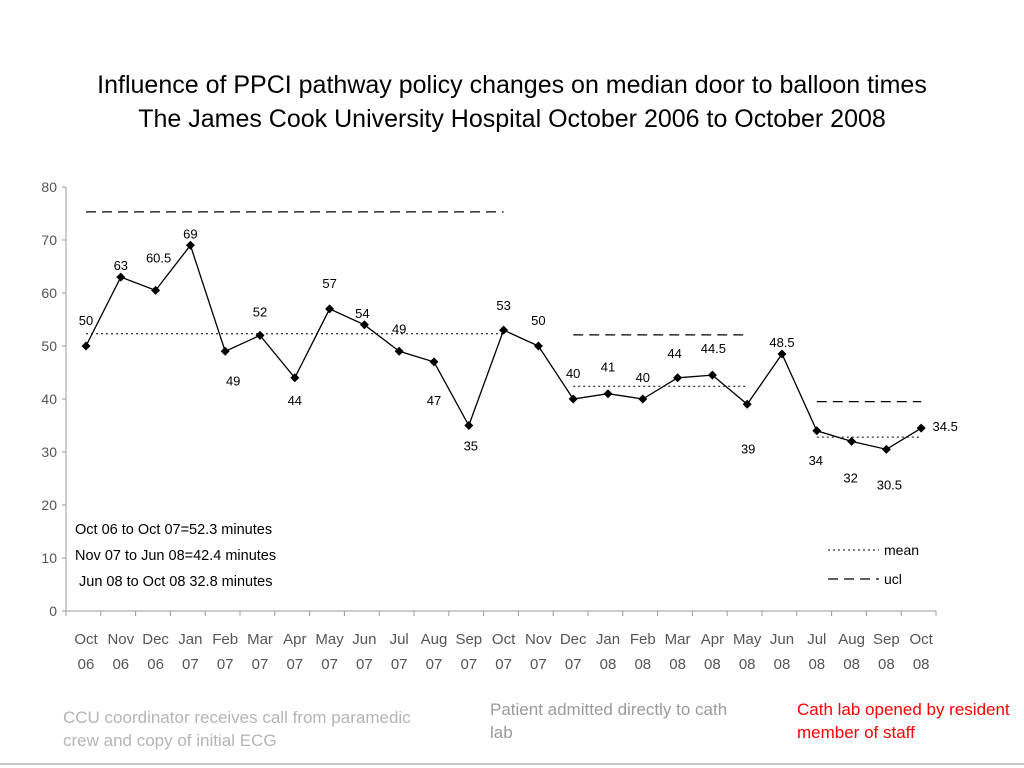  Describe the element at coordinates (294, 652) in the screenshot. I see `x-tick-label: Apr 07` at that location.